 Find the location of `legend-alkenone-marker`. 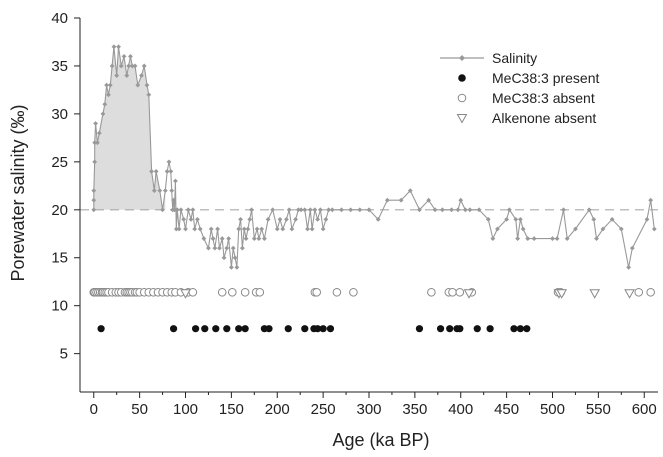

legend-alkenone-marker is located at coordinates (462, 119).